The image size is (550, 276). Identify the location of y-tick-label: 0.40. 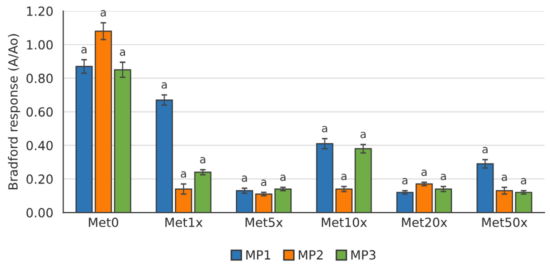
(39, 145).